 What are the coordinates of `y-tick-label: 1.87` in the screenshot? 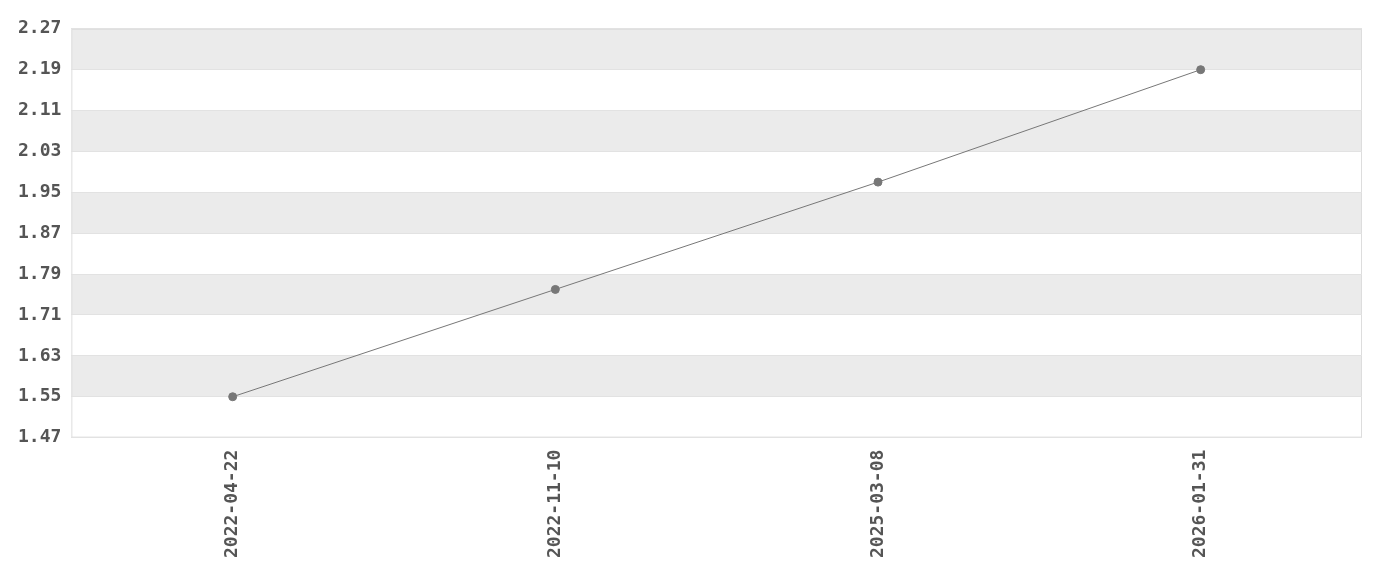 It's located at (39, 231).